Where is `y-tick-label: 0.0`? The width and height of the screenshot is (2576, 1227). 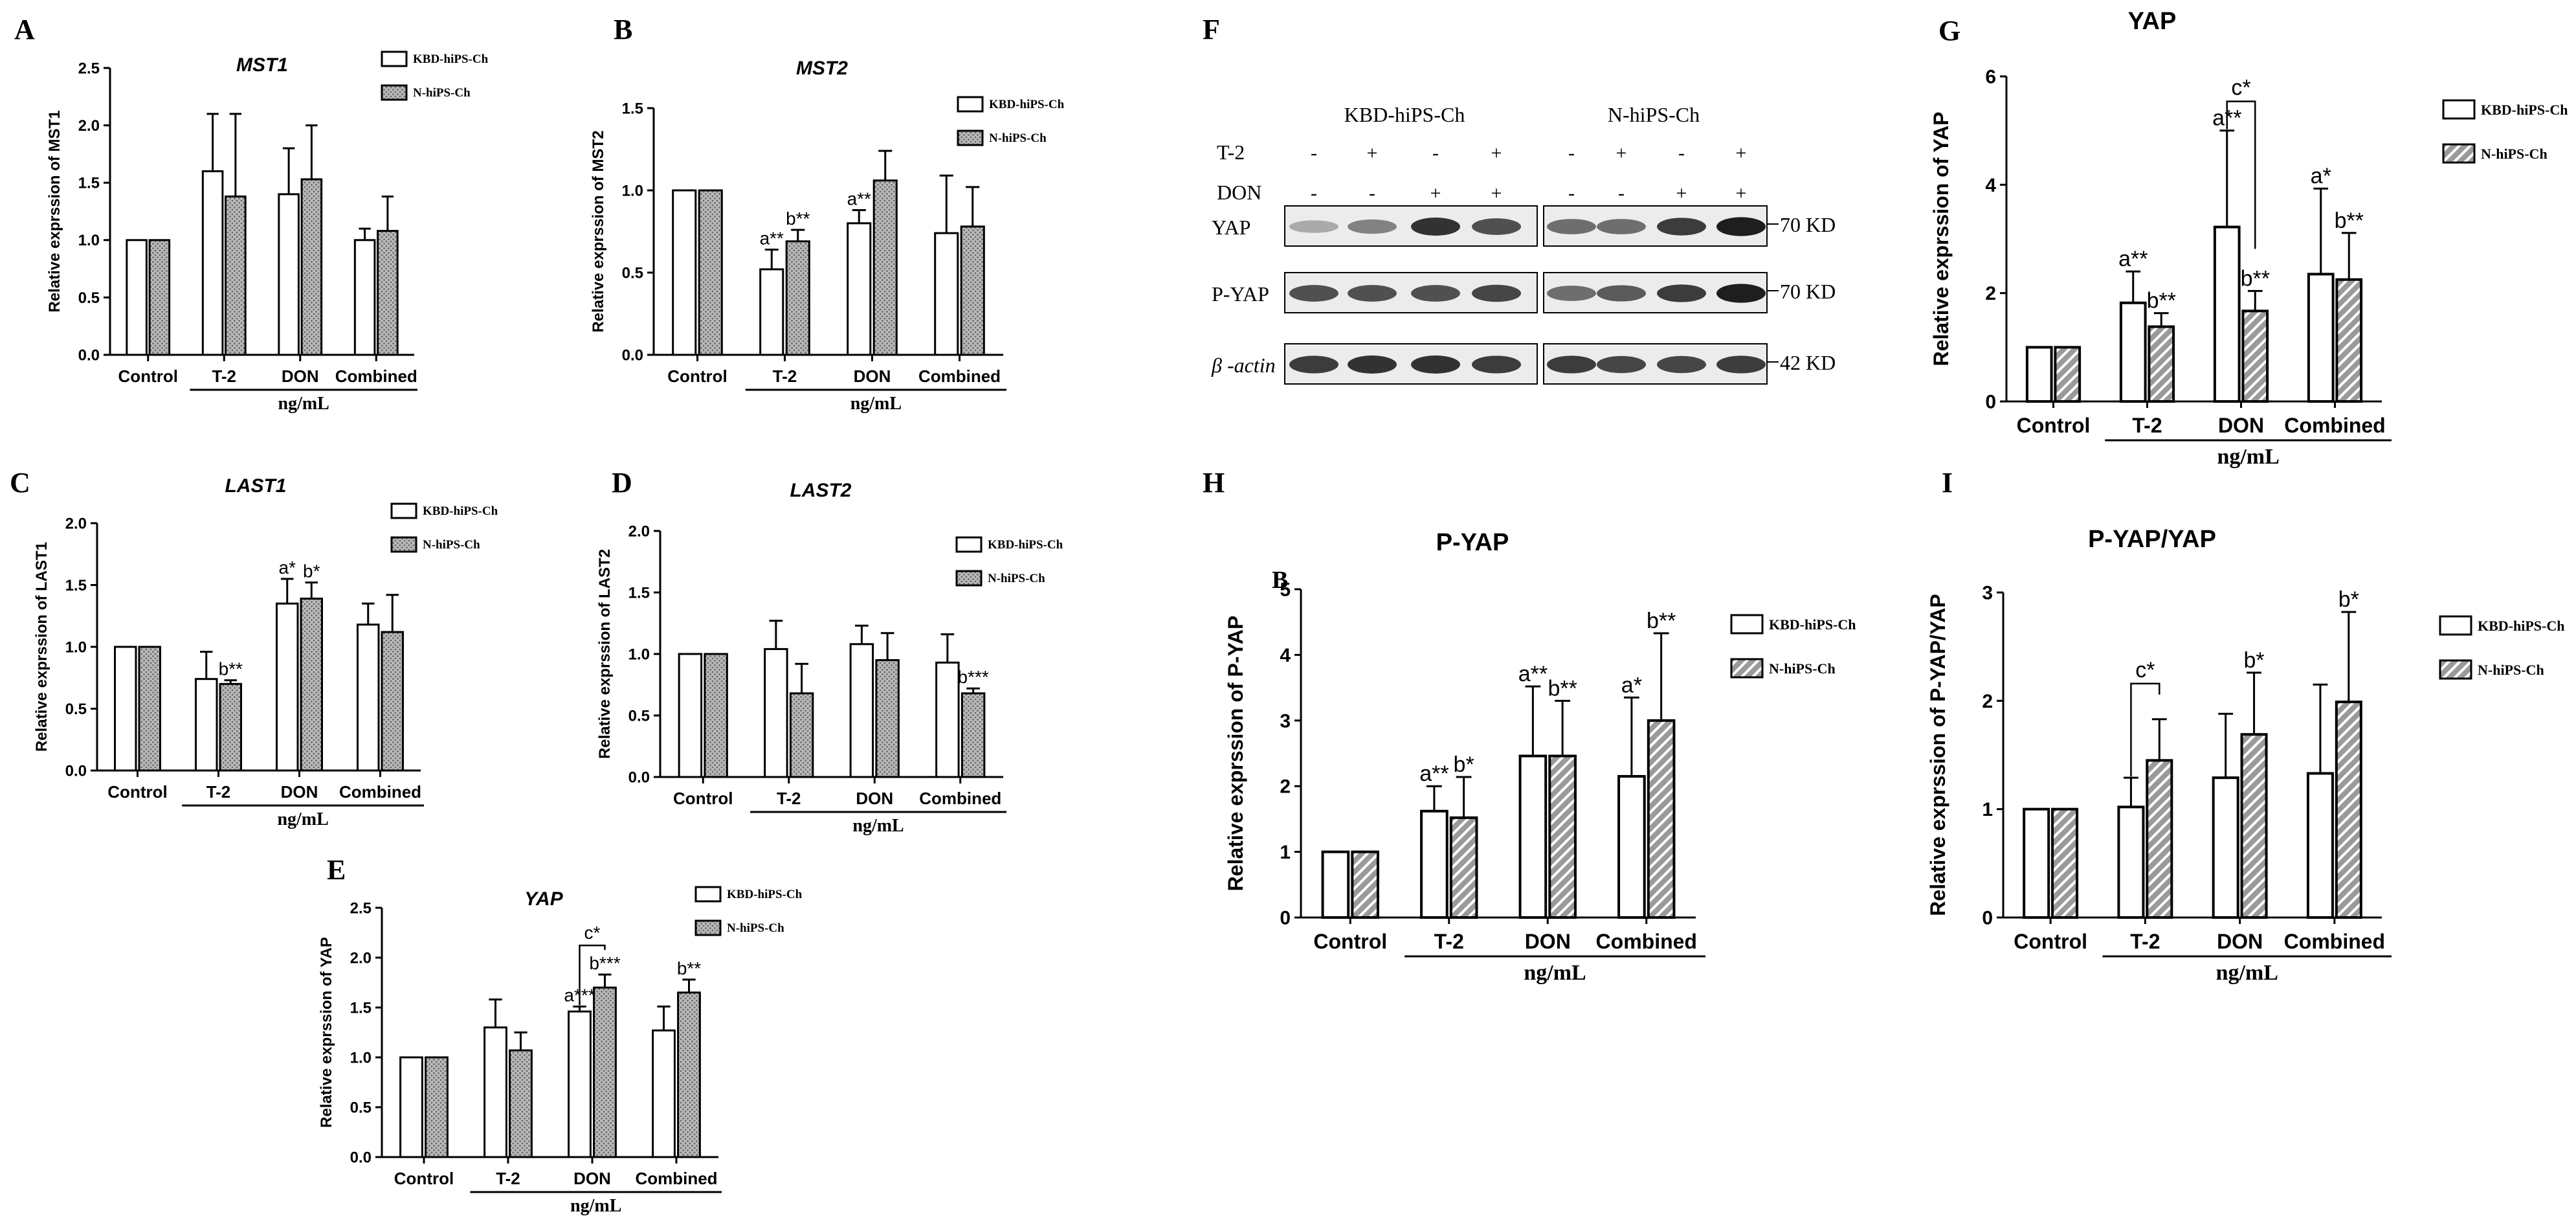
y-tick-label: 0.0 is located at coordinates (89, 355).